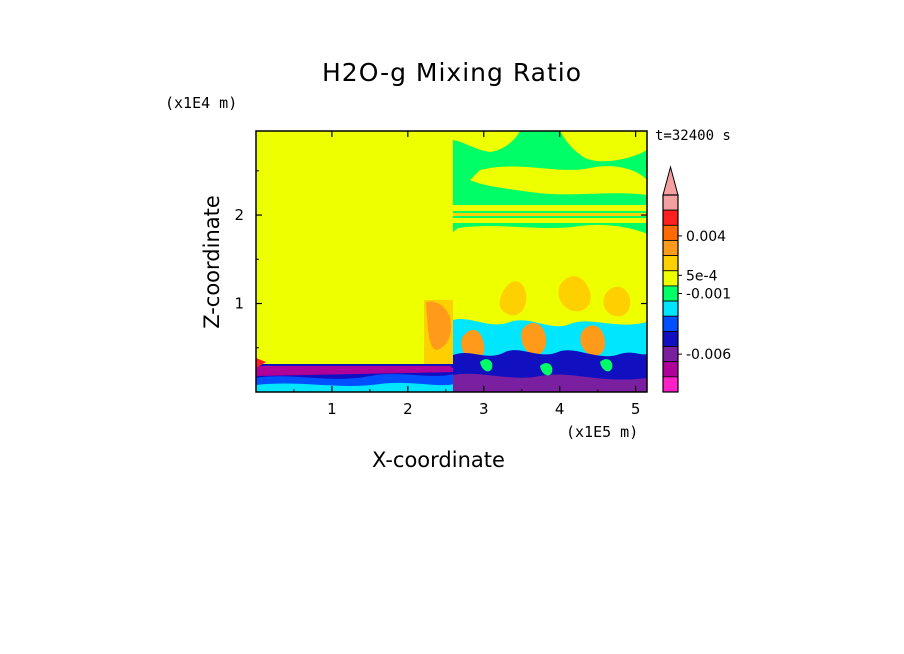  I want to click on x-axis-label: X-coordinate, so click(438, 460).